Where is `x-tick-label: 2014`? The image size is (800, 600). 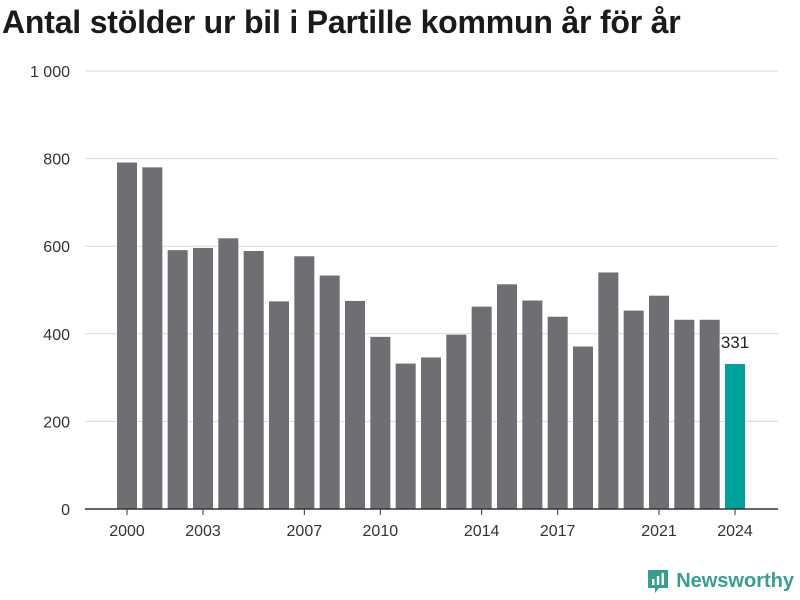 x-tick-label: 2014 is located at coordinates (482, 531).